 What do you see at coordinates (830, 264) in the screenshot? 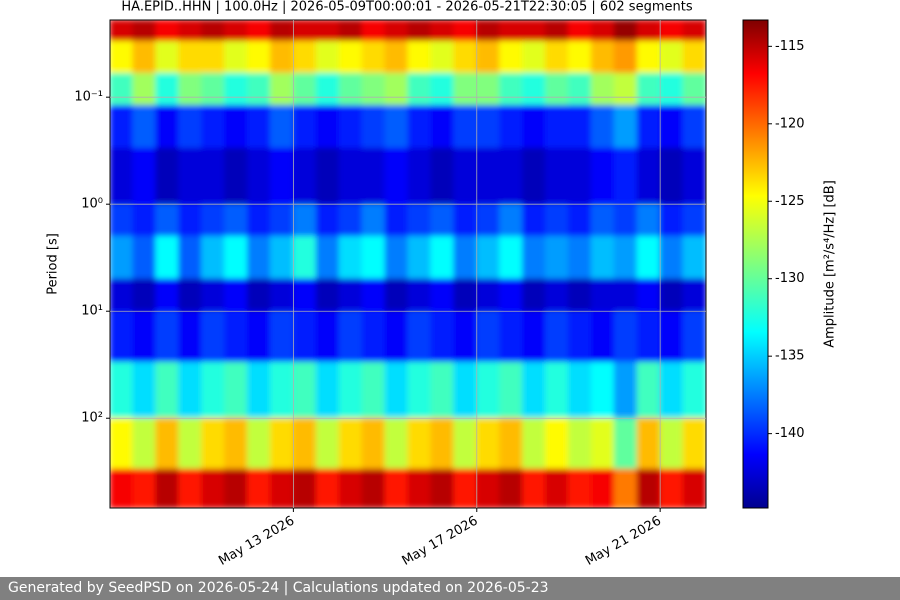
I see `colorbar-label: Amplitude [m²/s⁴/Hz] [dB]` at bounding box center [830, 264].